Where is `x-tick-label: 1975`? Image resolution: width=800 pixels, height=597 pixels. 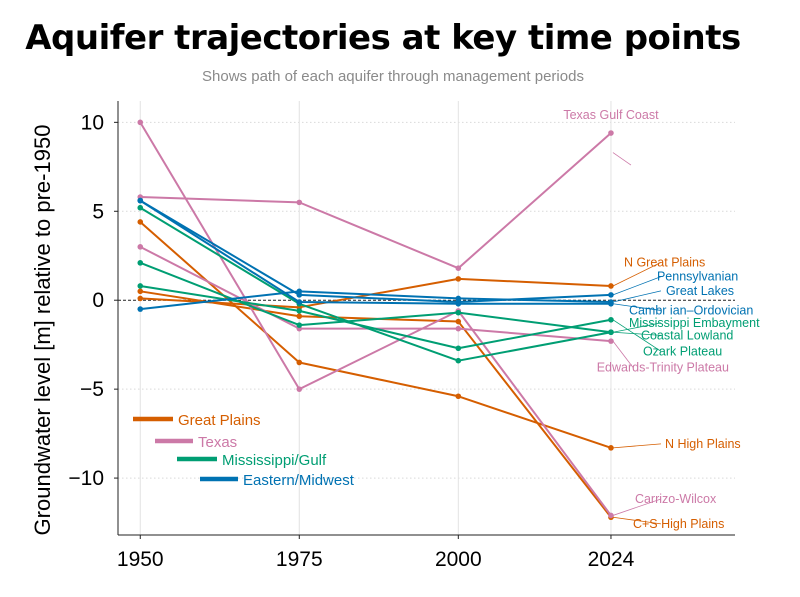 x-tick-label: 1975 is located at coordinates (299, 559).